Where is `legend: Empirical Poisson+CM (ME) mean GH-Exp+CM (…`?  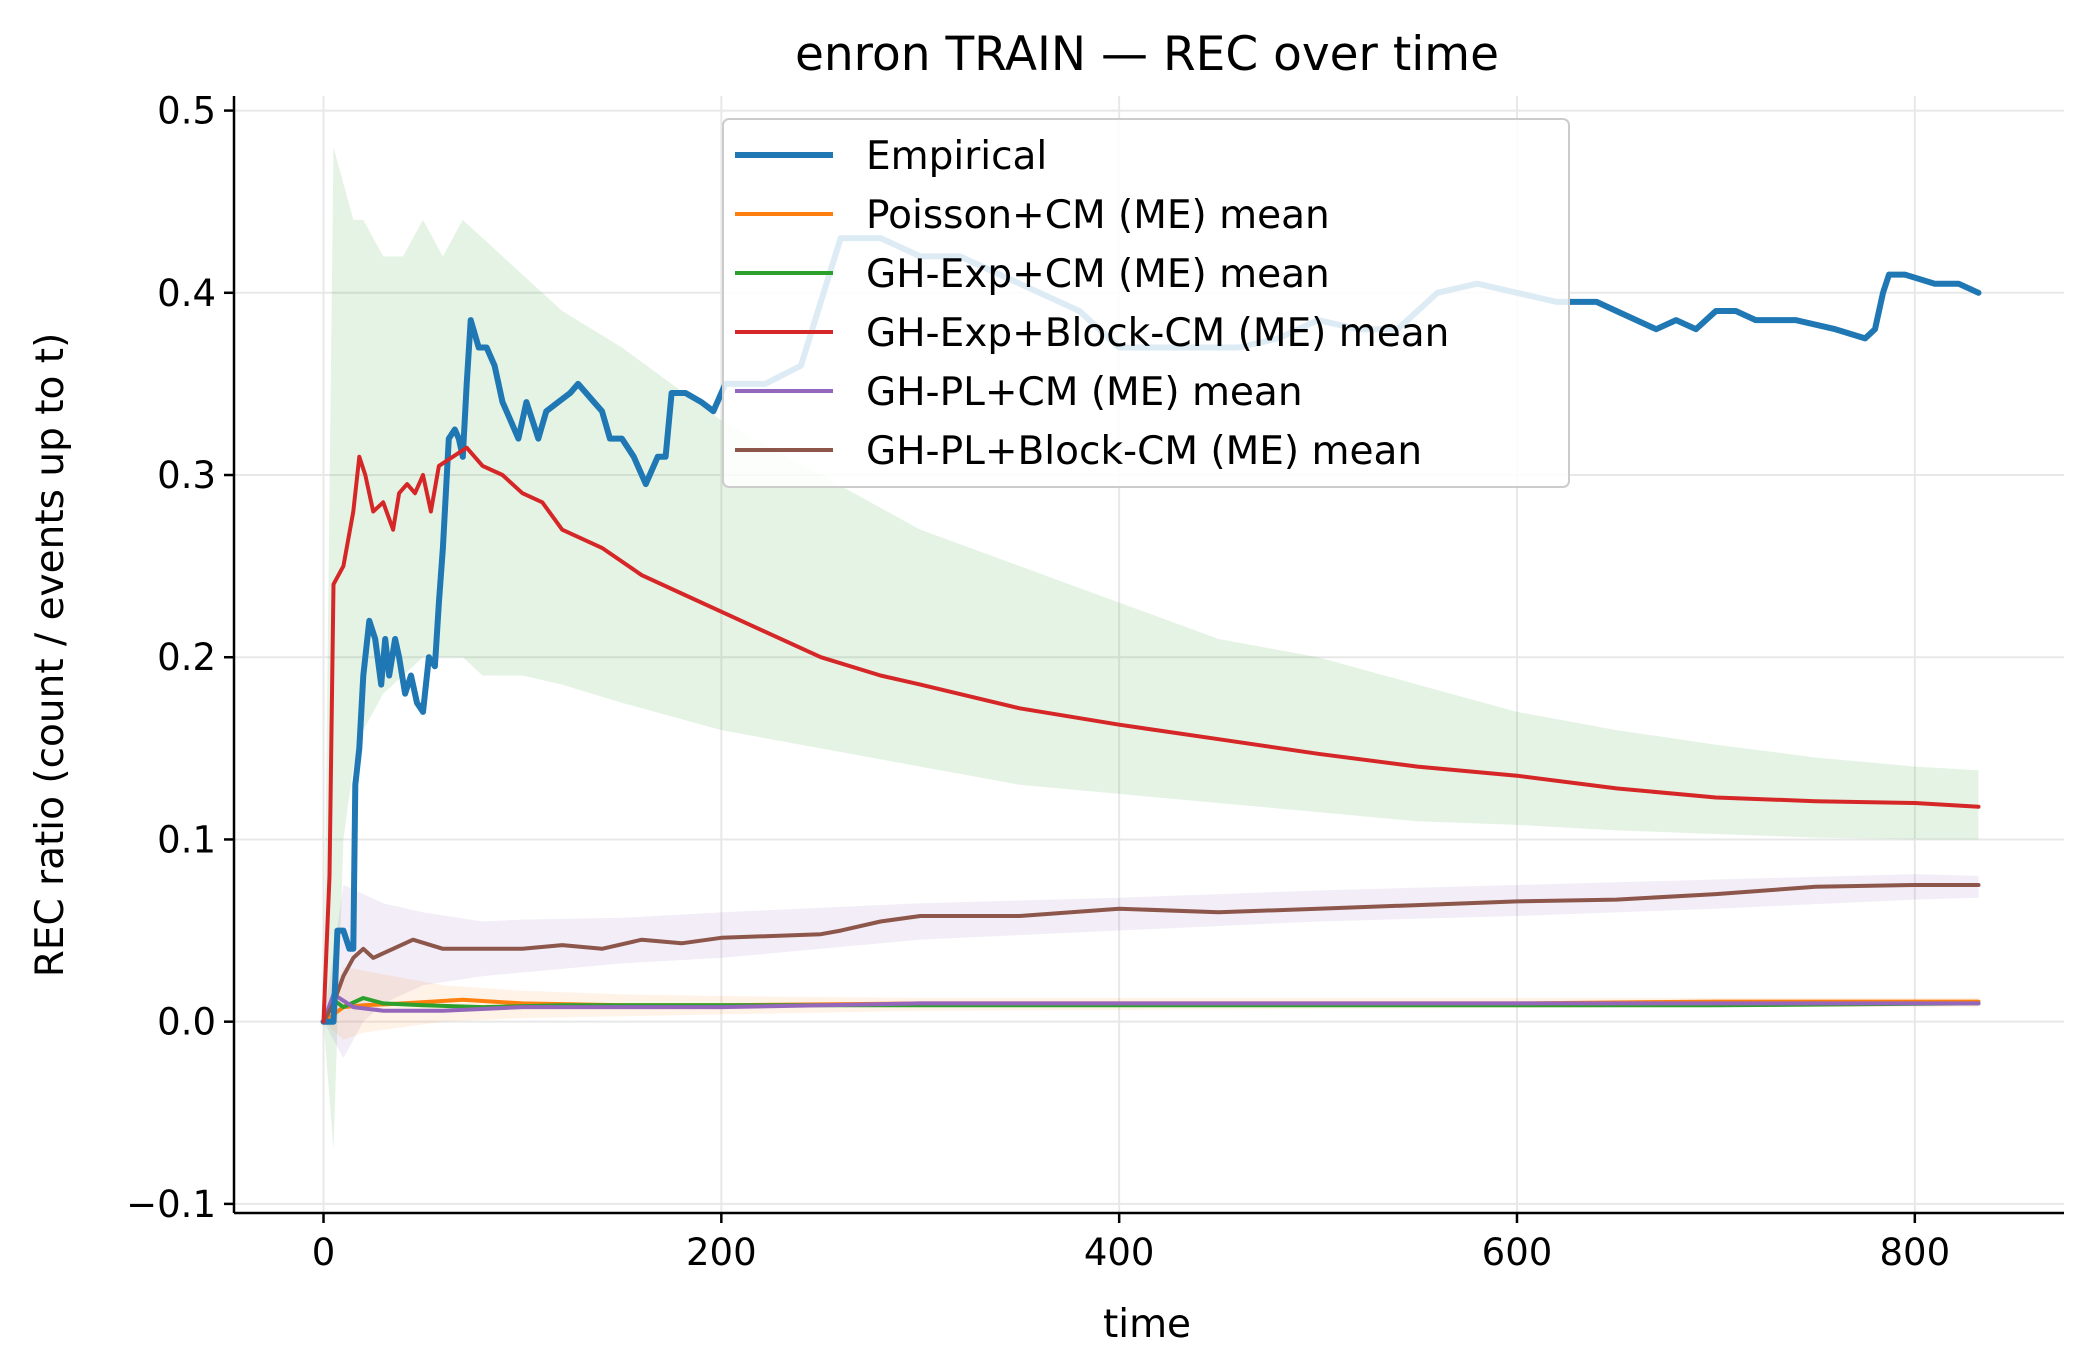
legend: Empirical Poisson+CM (ME) mean GH-Exp+CM (… is located at coordinates (1146, 303).